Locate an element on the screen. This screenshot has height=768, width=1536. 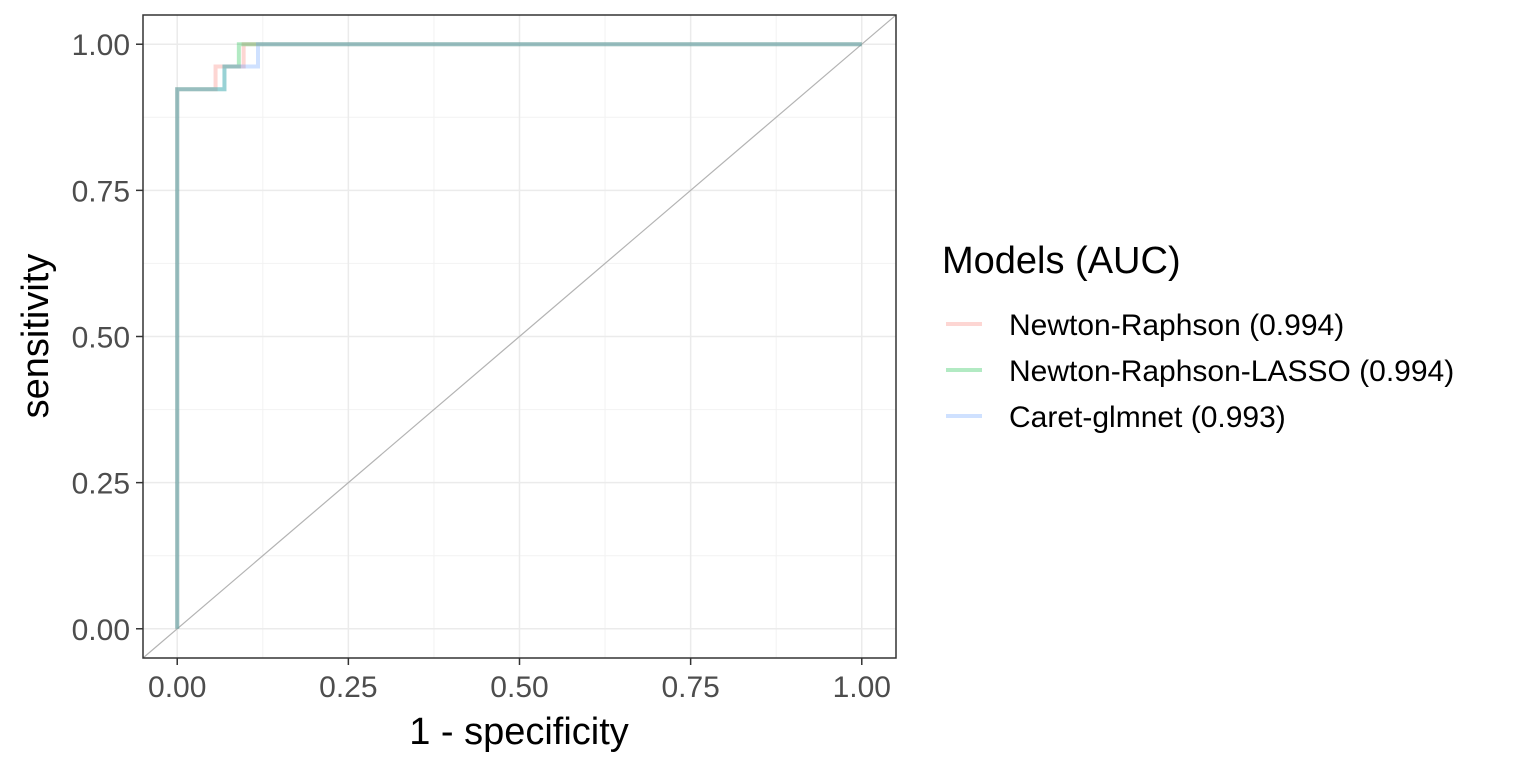
x-tick-label: 1.00 is located at coordinates (862, 687).